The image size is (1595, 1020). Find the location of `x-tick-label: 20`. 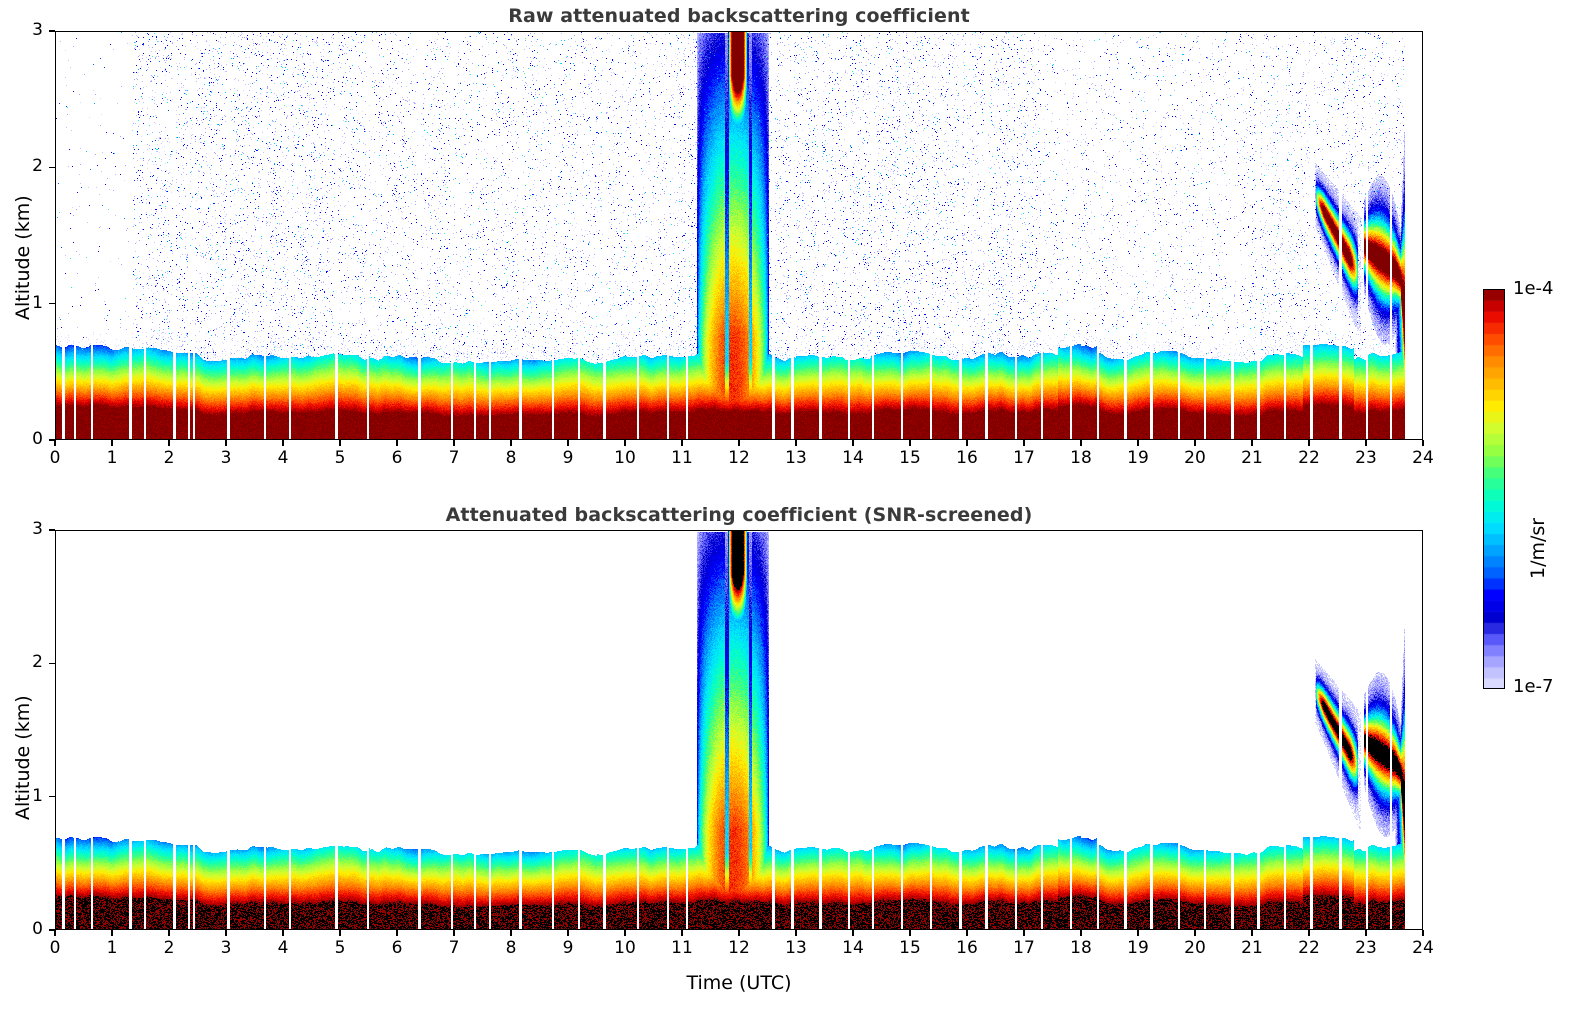

x-tick-label: 20 is located at coordinates (1195, 458).